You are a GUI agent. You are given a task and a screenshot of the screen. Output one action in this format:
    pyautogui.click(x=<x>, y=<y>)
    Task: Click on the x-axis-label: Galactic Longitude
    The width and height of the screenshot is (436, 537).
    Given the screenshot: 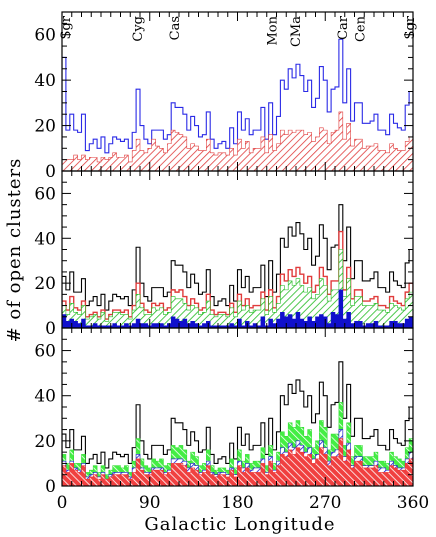 What is the action you would take?
    pyautogui.click(x=239, y=524)
    